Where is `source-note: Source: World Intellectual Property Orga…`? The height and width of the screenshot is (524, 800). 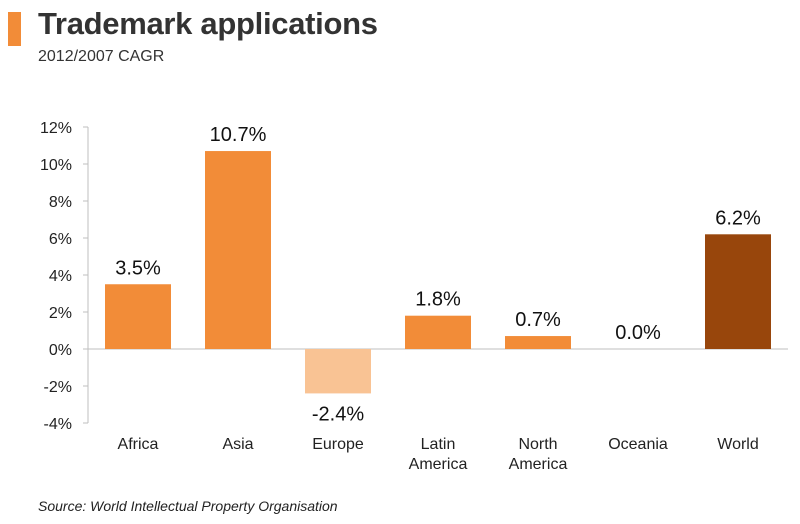
source-note: Source: World Intellectual Property Orga… is located at coordinates (188, 506).